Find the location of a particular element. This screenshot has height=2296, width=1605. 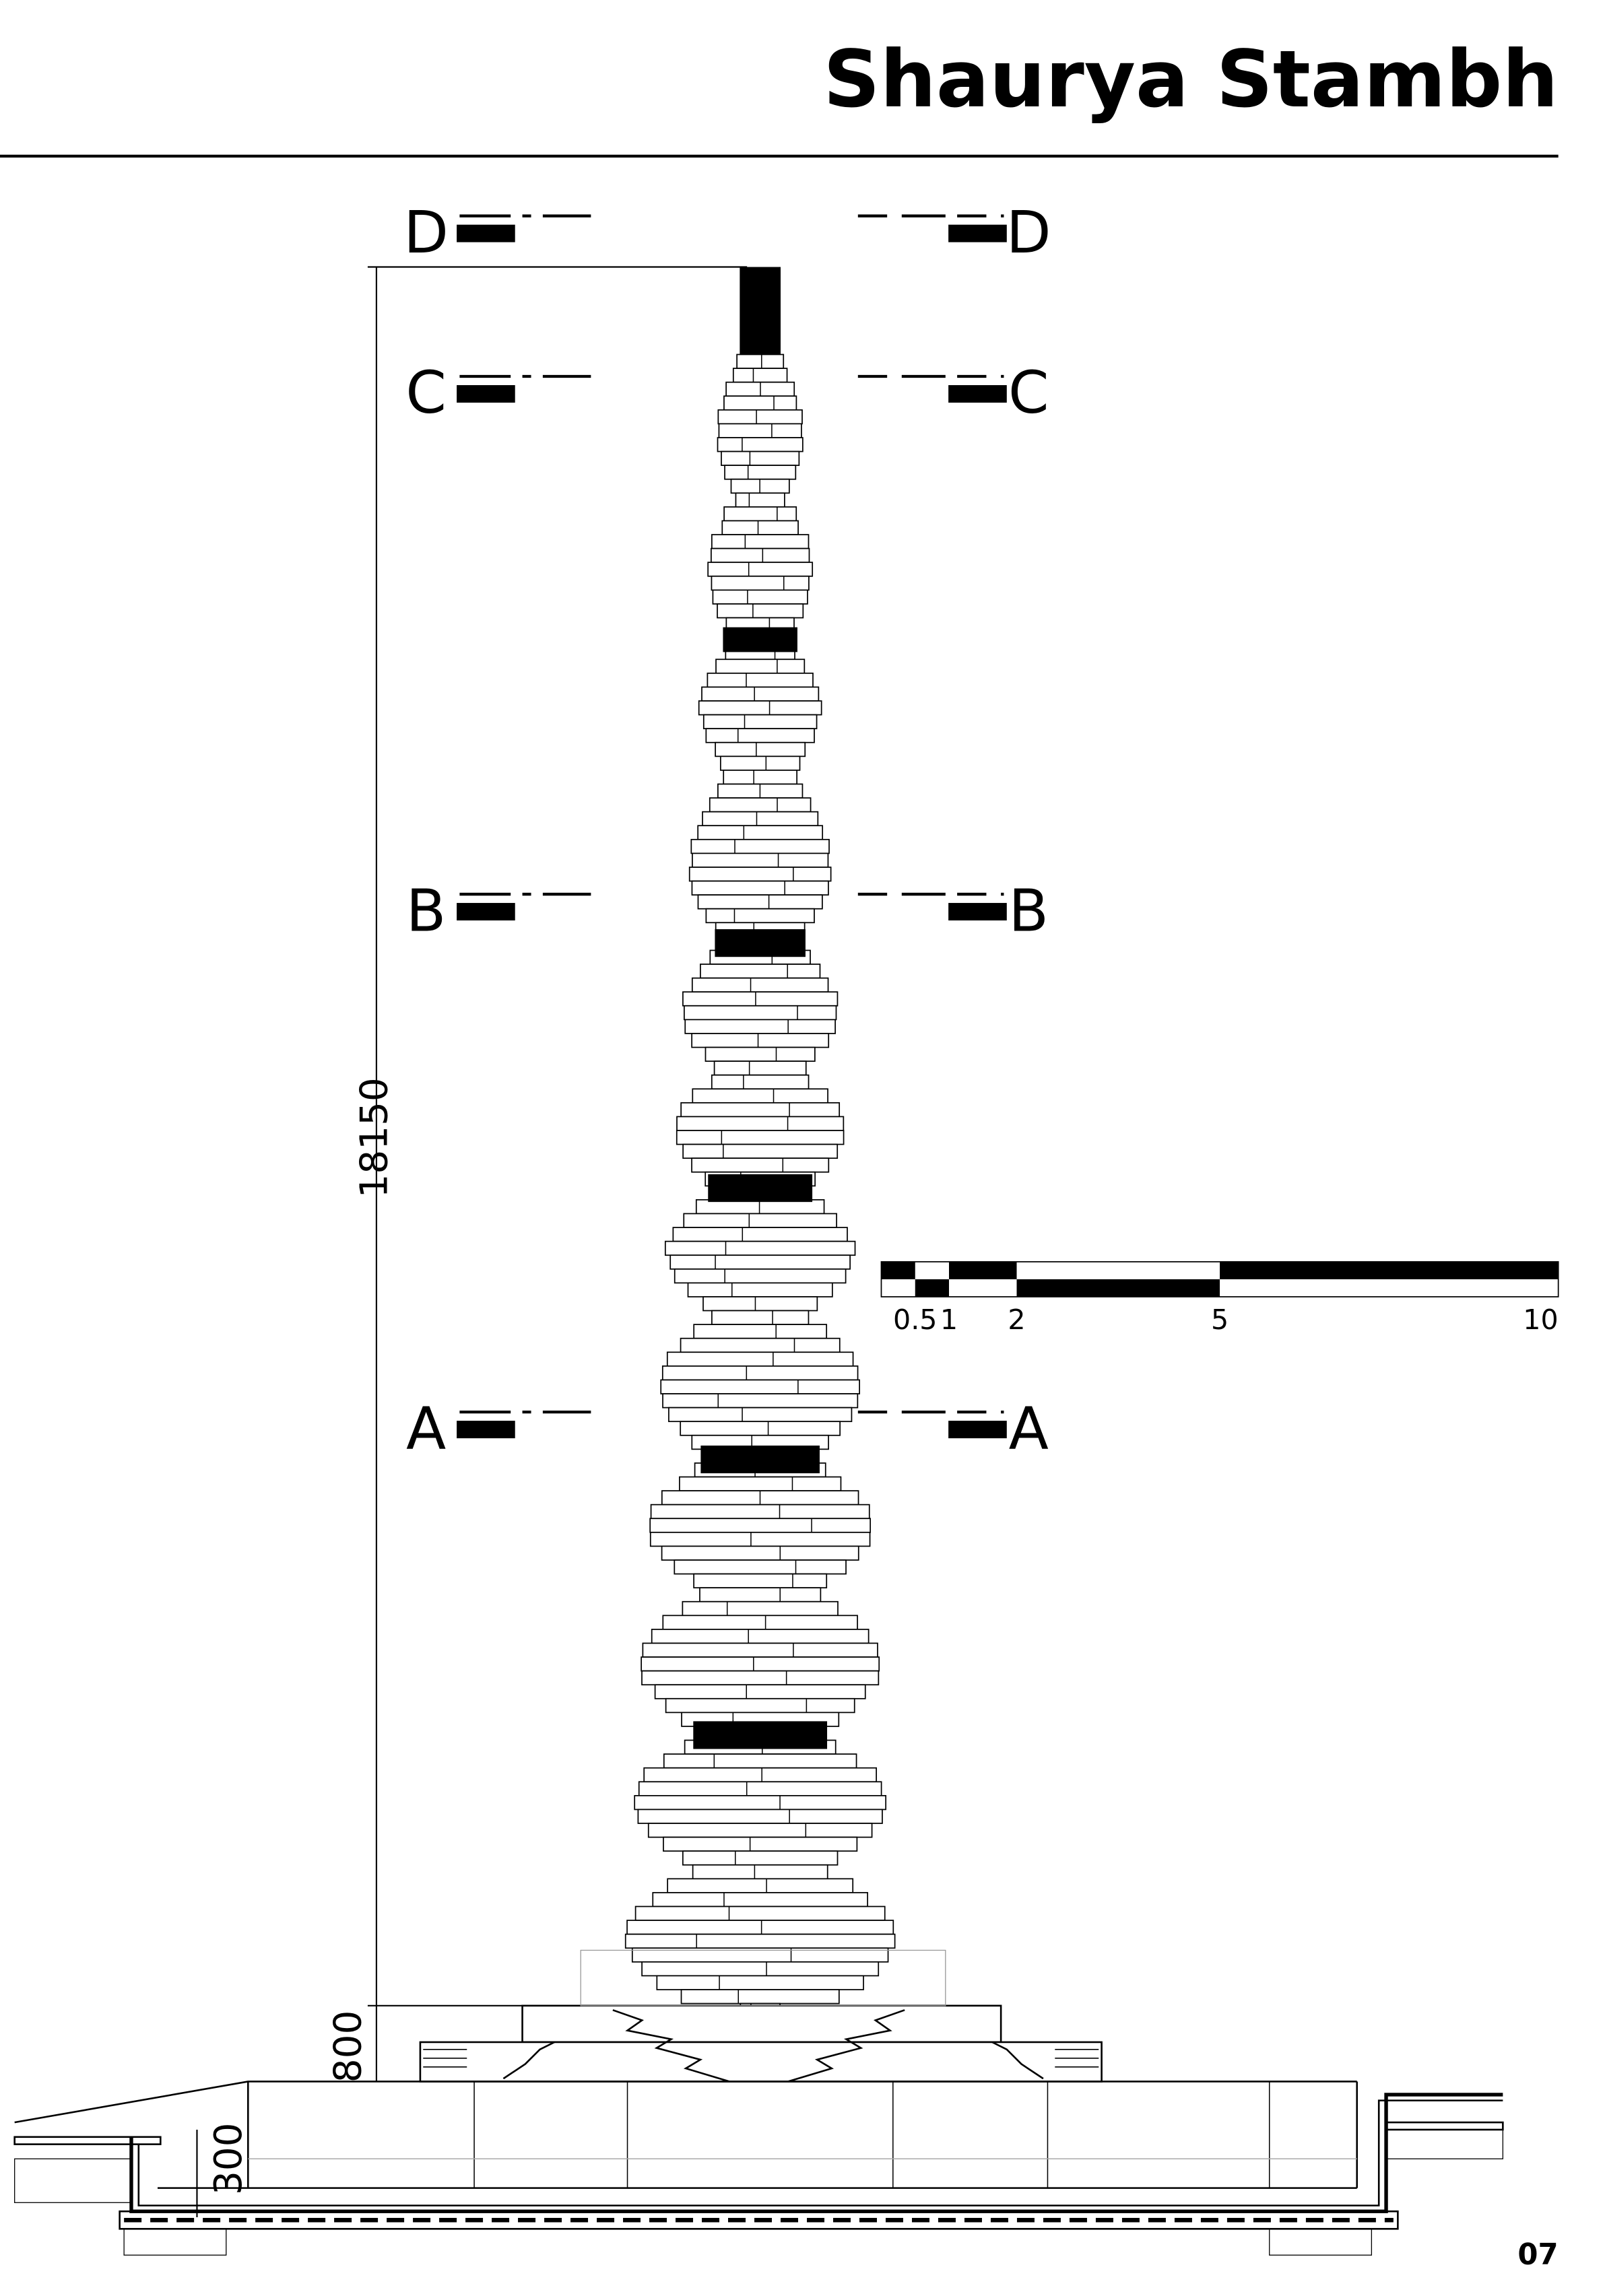

scale-label: 2 is located at coordinates (1016, 1320).